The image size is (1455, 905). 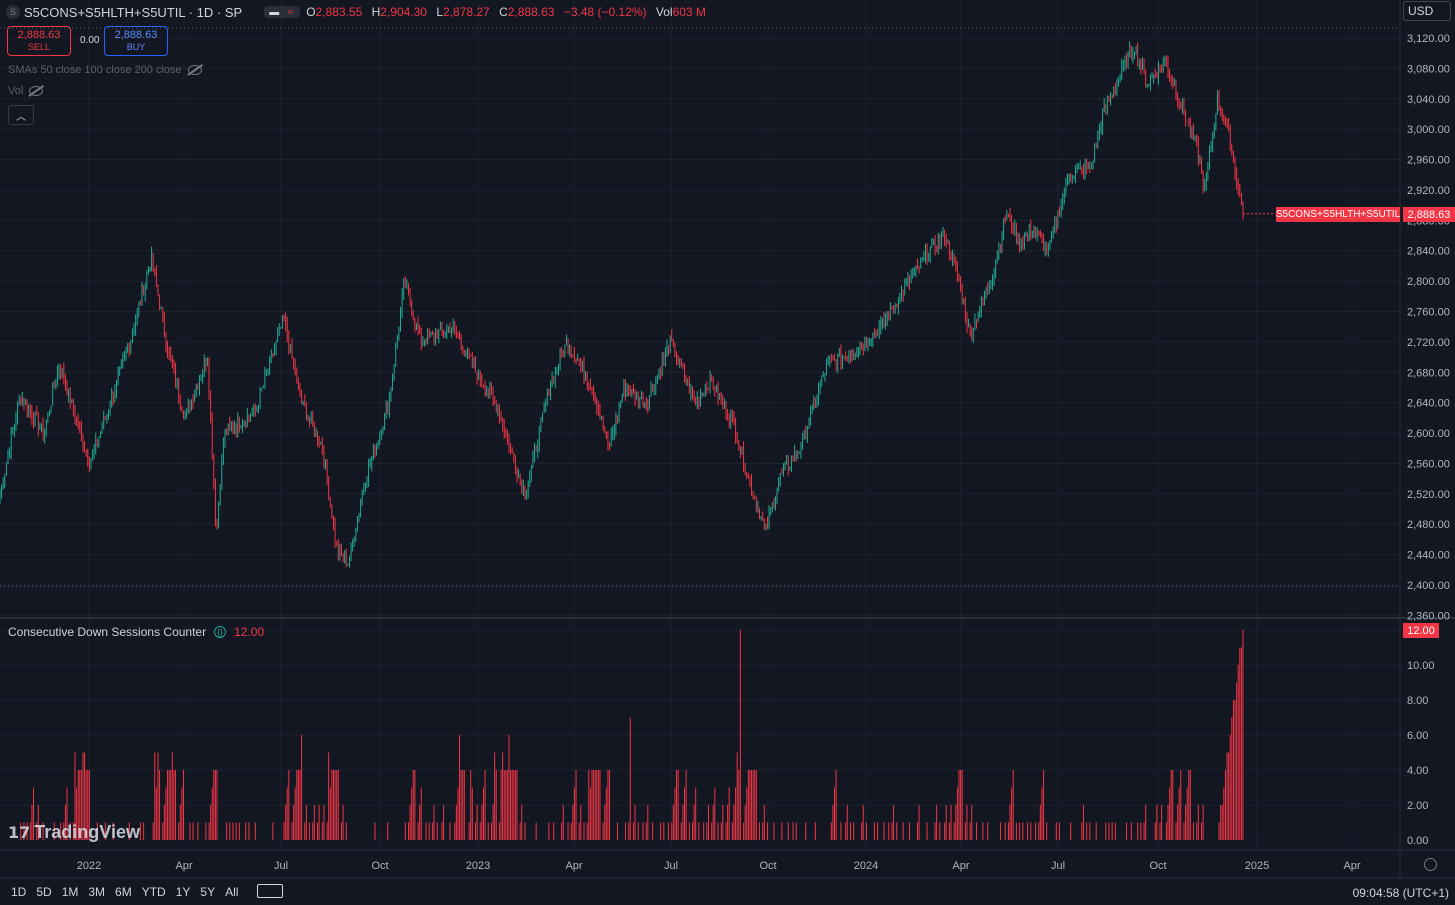 I want to click on range-6m: 6M, so click(x=123, y=892).